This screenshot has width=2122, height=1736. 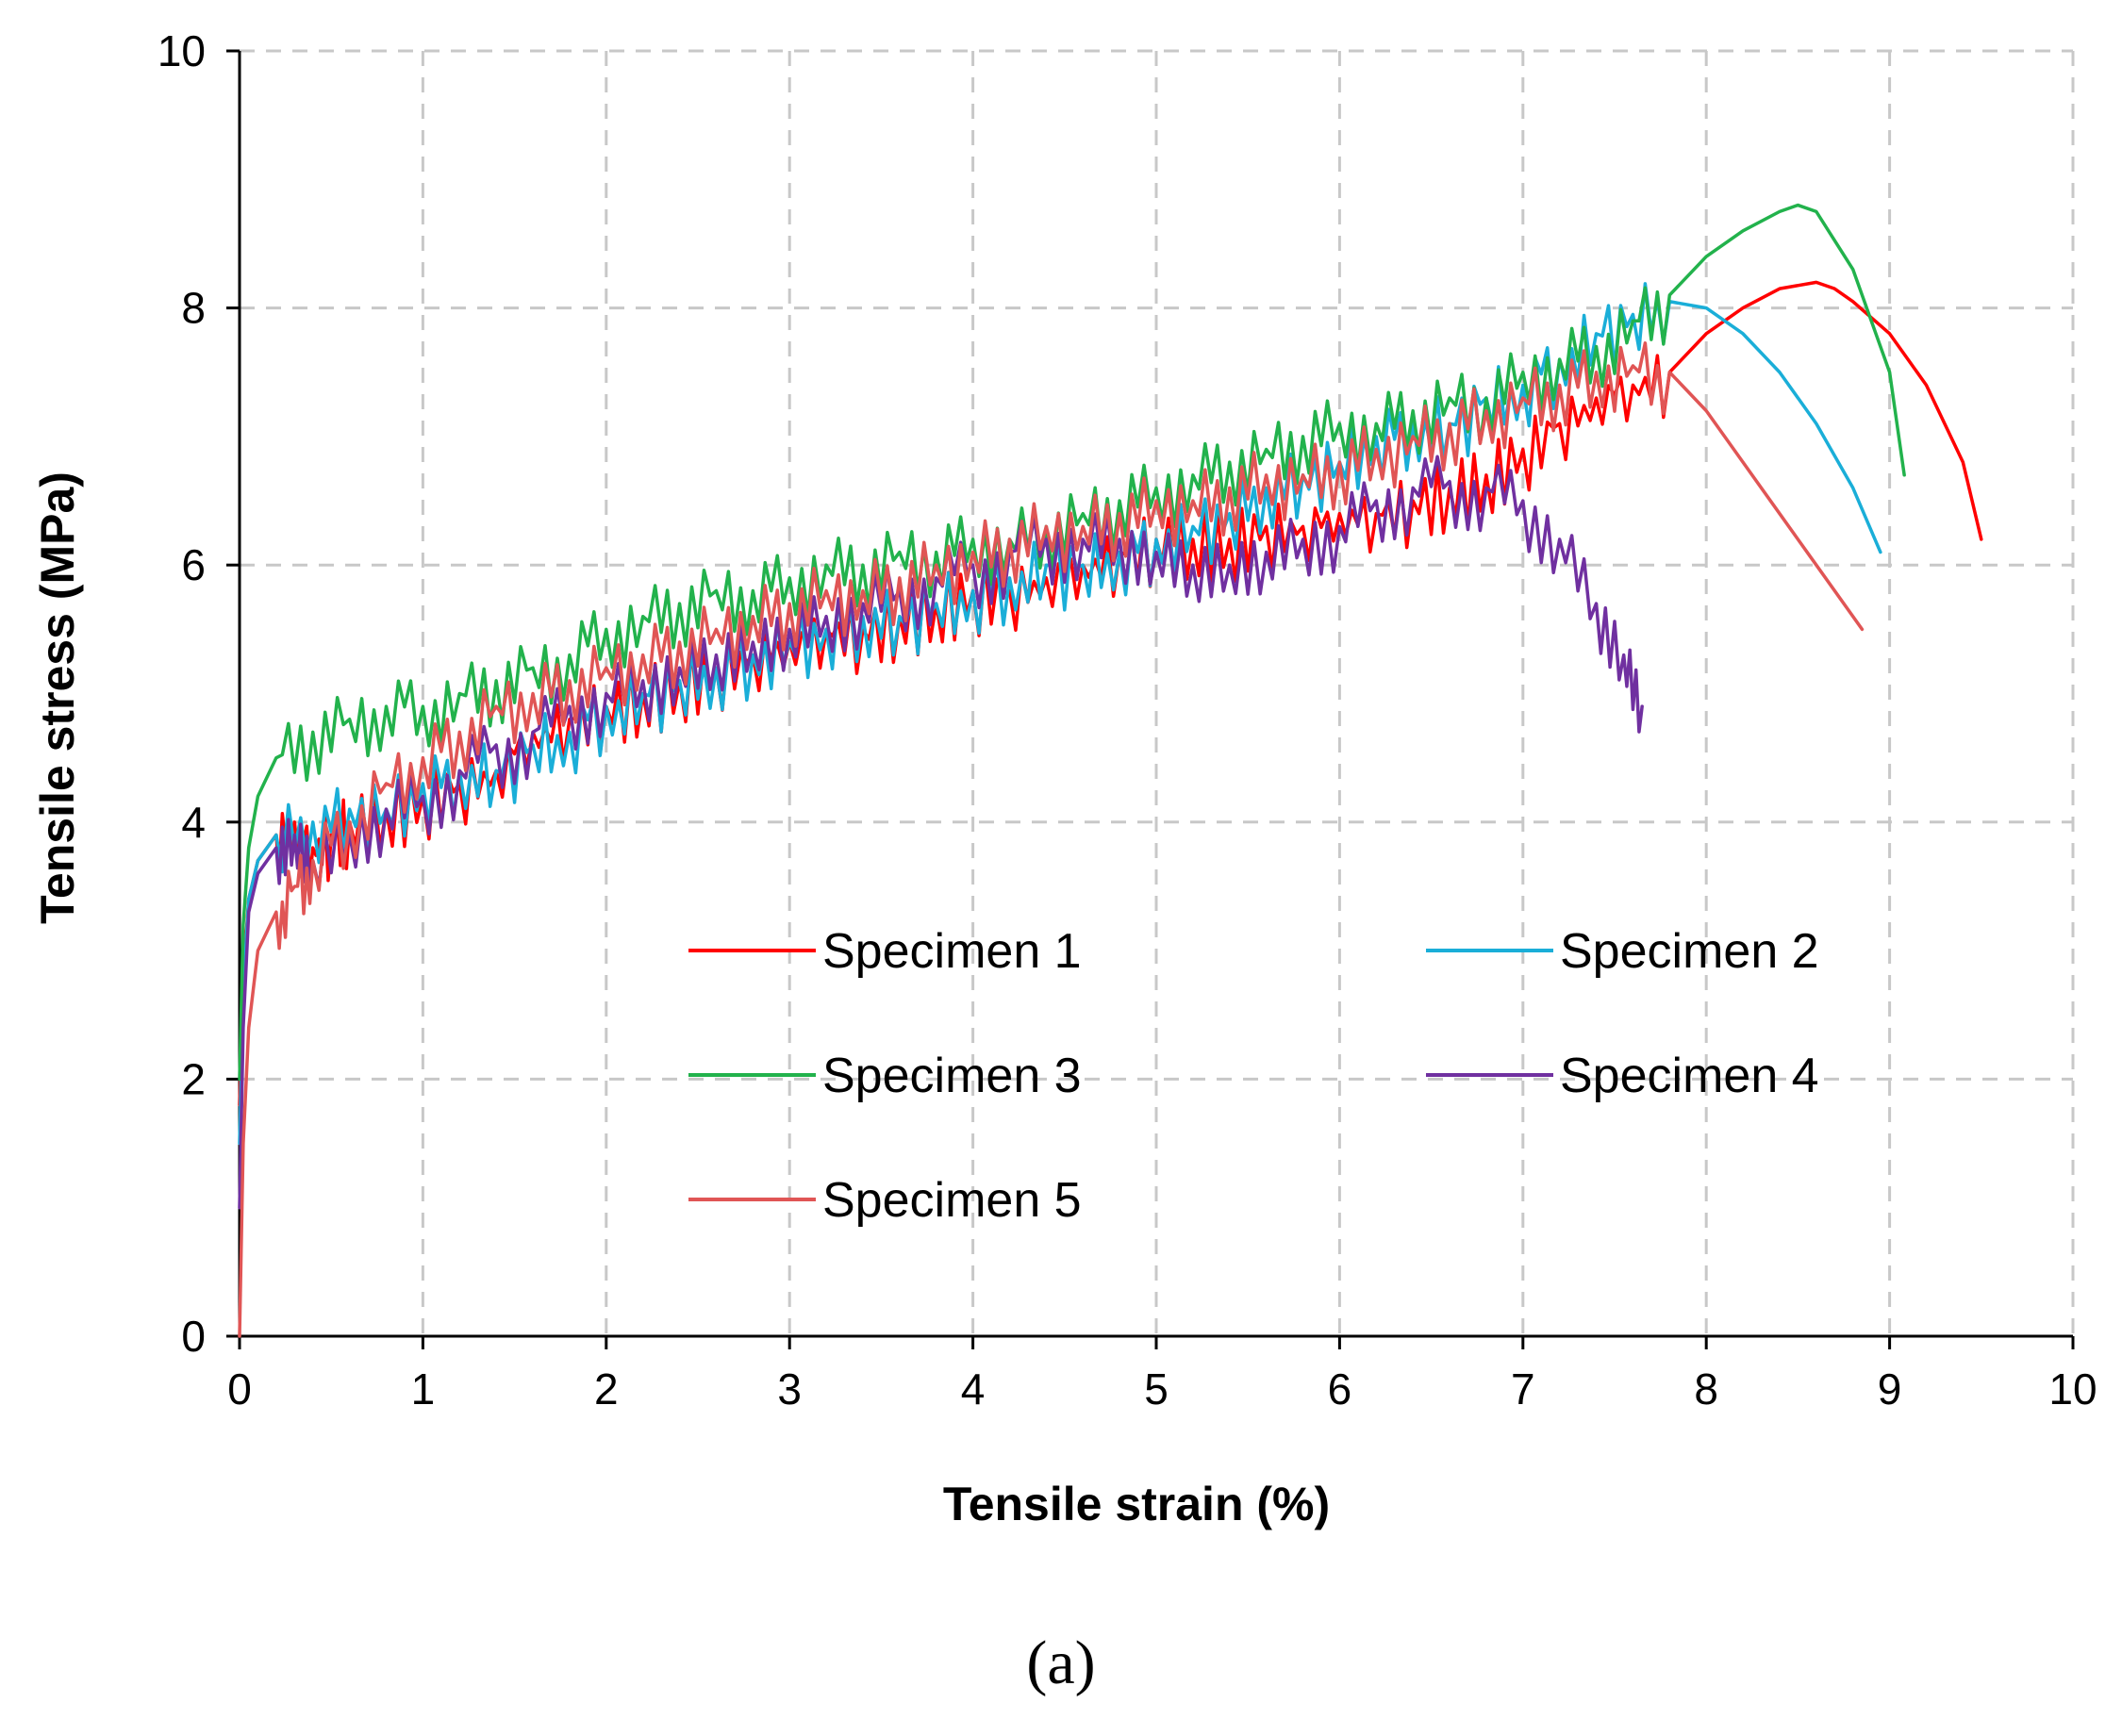 What do you see at coordinates (1890, 1389) in the screenshot?
I see `x-tick-label-9: 9` at bounding box center [1890, 1389].